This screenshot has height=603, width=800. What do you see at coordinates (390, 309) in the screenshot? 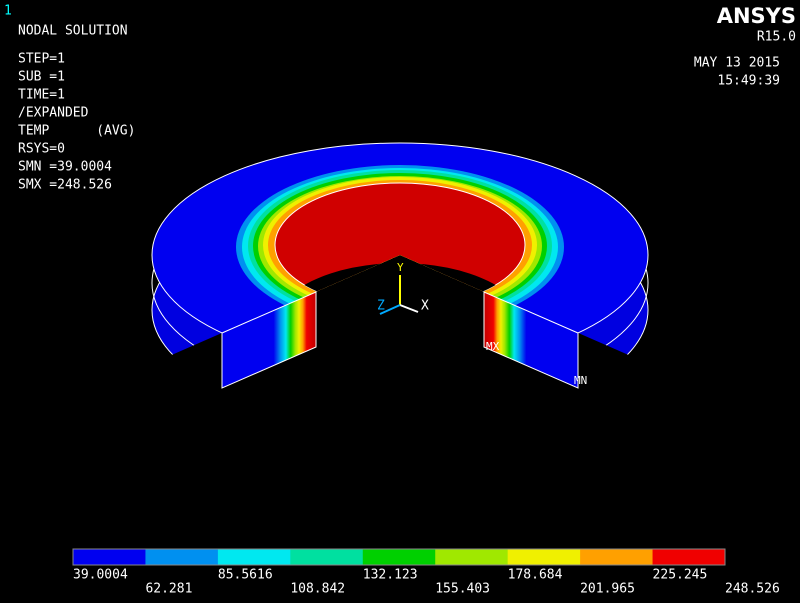
I see `triad-z` at bounding box center [390, 309].